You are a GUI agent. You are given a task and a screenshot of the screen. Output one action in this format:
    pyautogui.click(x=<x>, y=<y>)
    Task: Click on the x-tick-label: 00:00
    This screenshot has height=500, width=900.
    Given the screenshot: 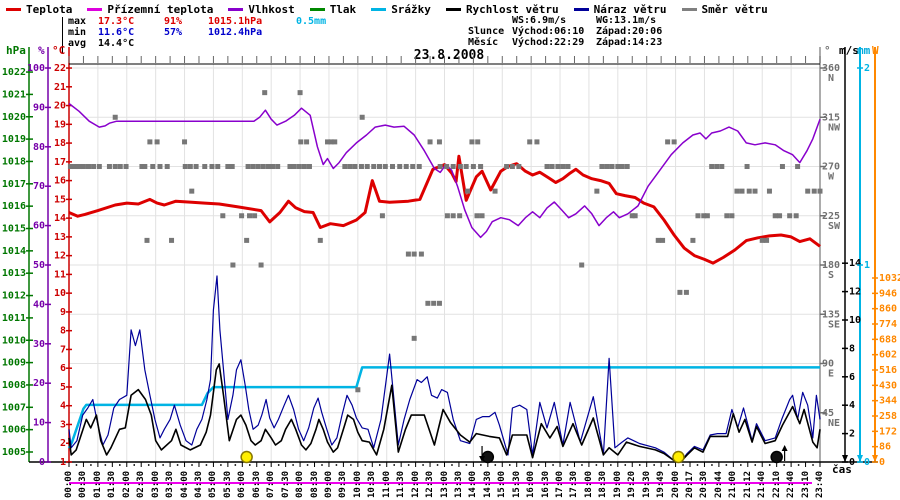 What is the action you would take?
    pyautogui.click(x=69, y=484)
    